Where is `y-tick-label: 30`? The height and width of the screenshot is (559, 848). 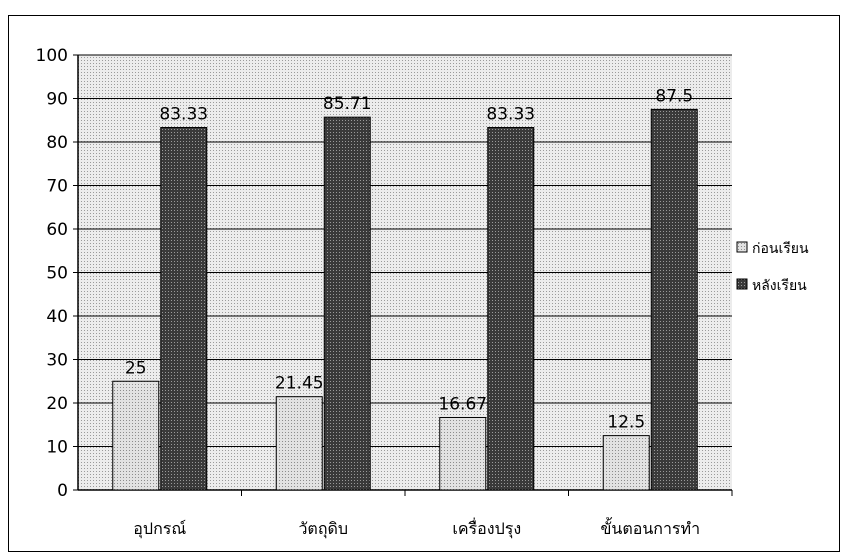
y-tick-label: 30 is located at coordinates (57, 361).